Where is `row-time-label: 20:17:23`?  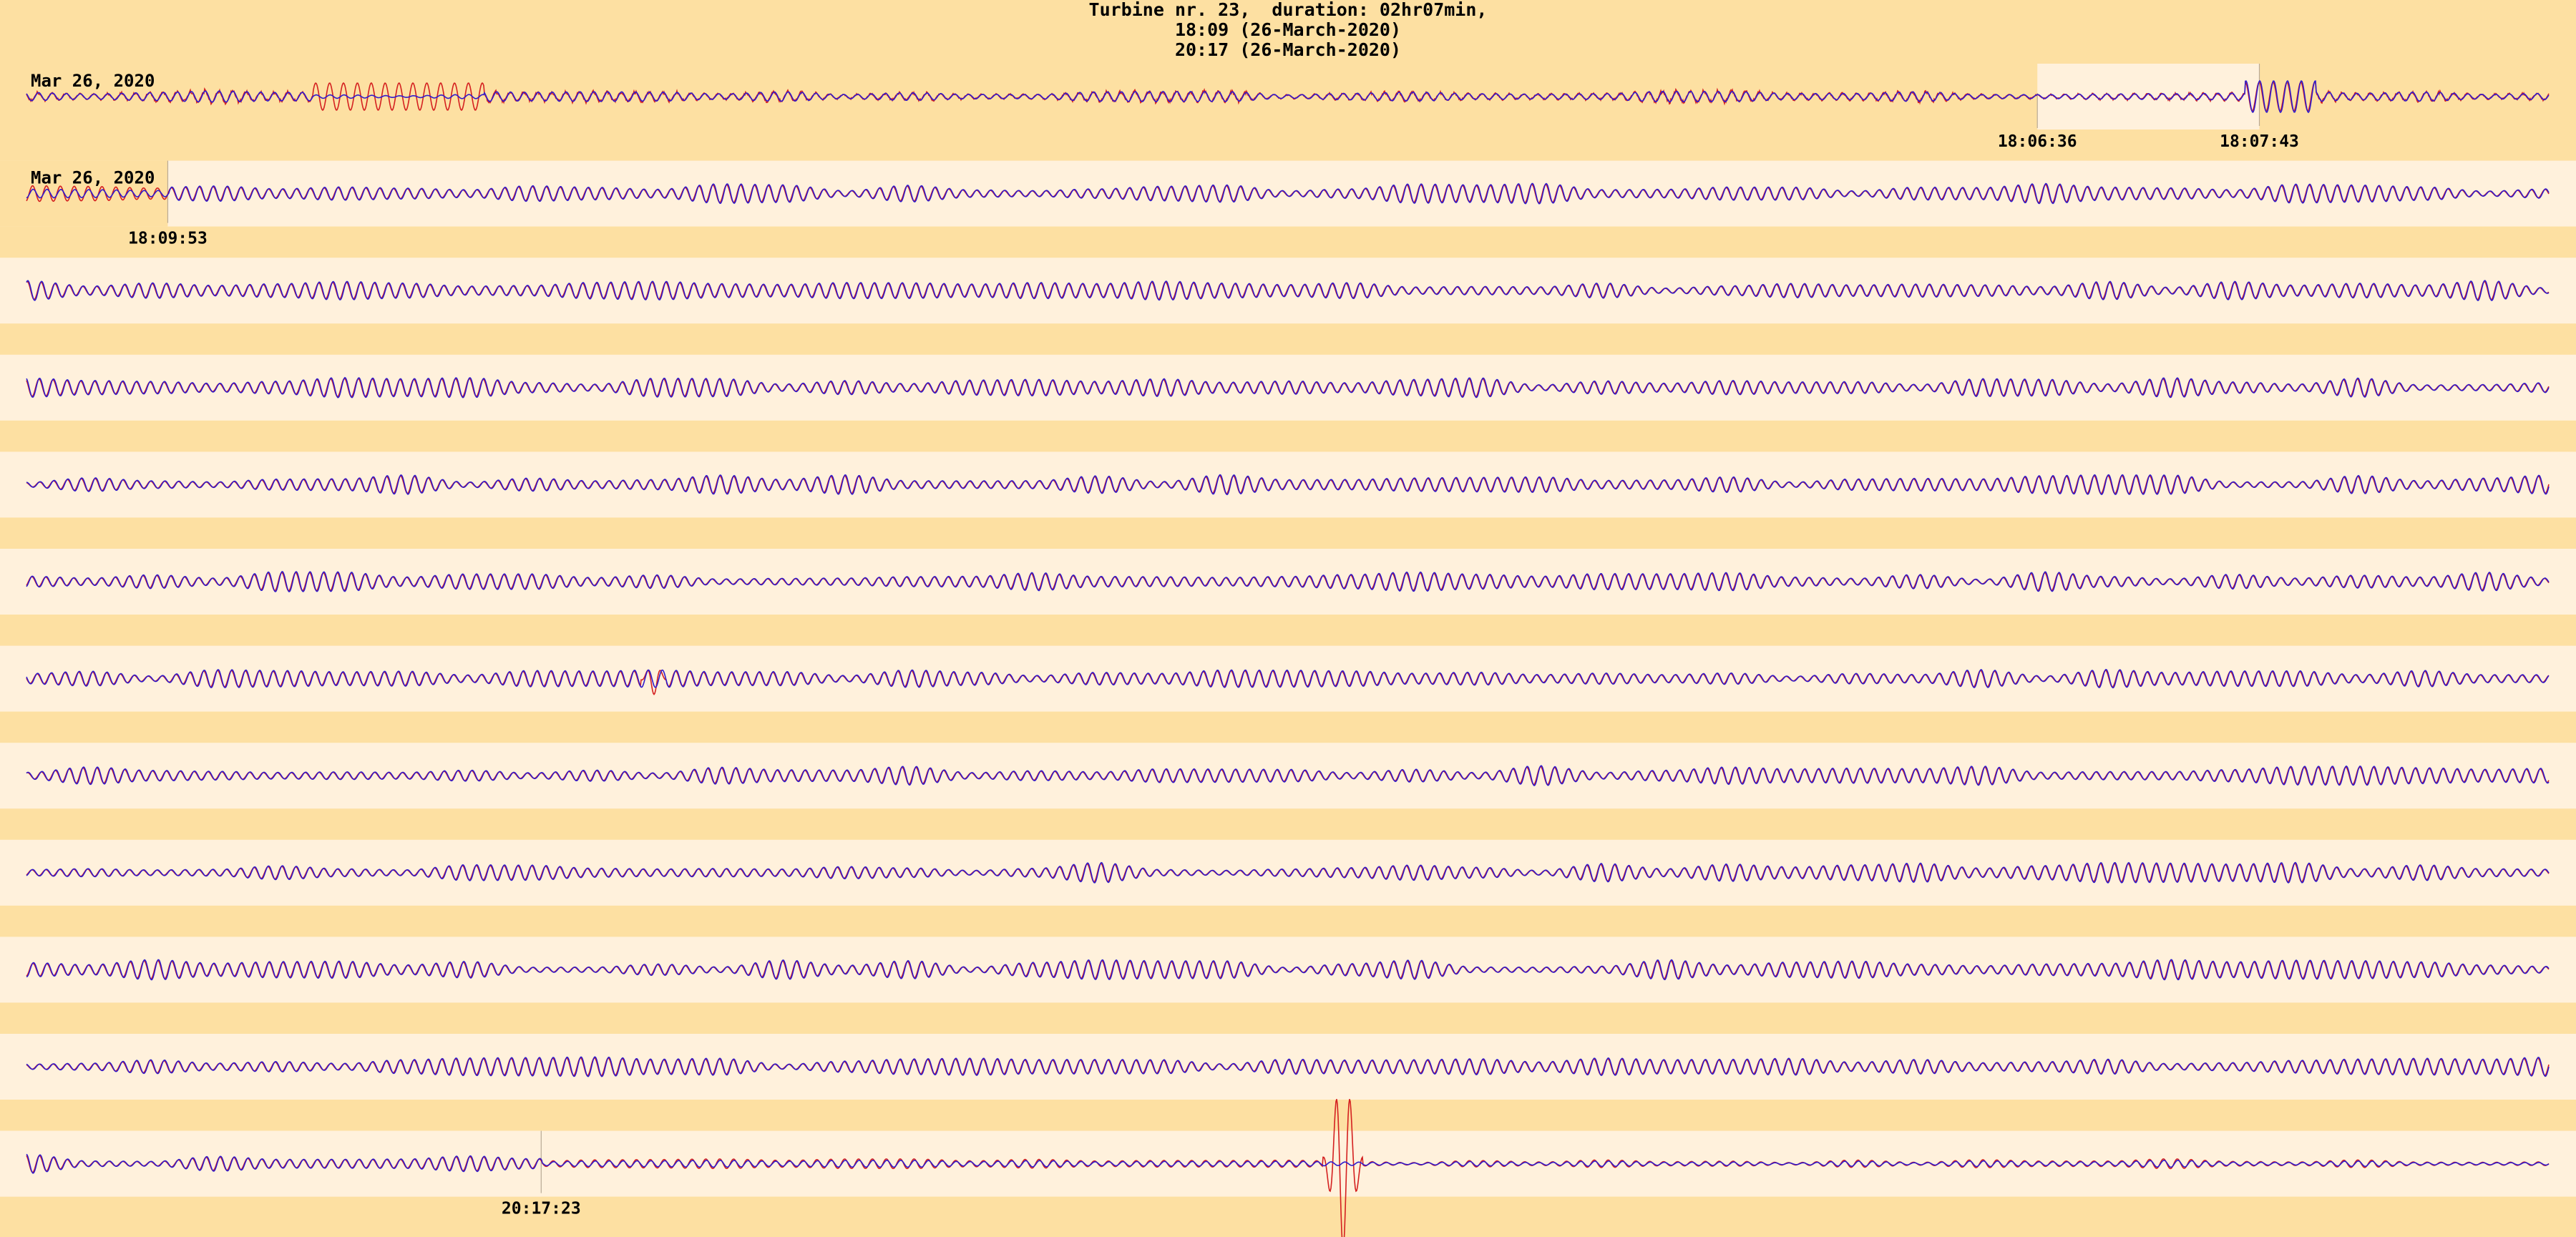
row-time-label: 20:17:23 is located at coordinates (541, 1209).